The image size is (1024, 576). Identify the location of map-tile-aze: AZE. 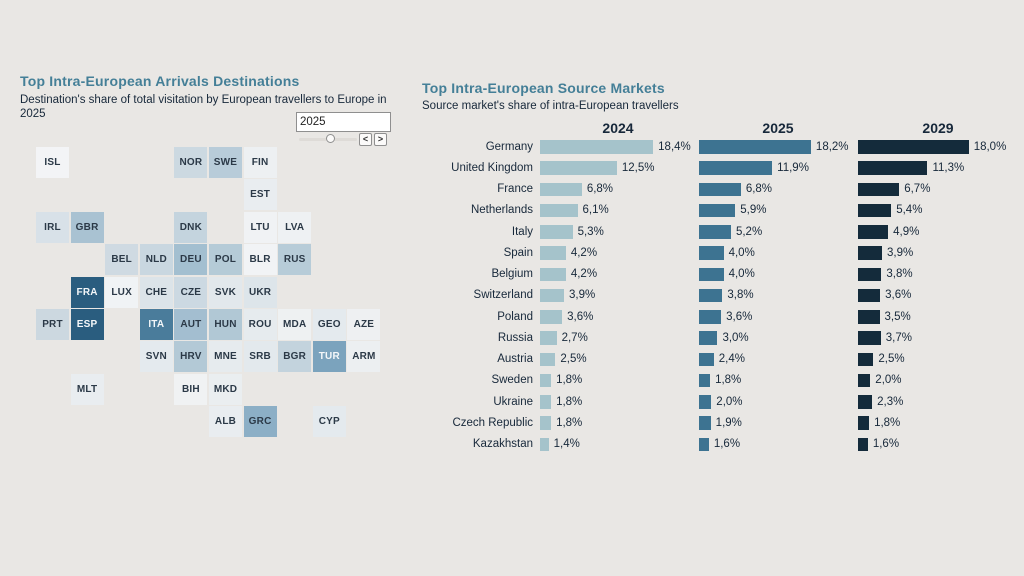
(364, 324).